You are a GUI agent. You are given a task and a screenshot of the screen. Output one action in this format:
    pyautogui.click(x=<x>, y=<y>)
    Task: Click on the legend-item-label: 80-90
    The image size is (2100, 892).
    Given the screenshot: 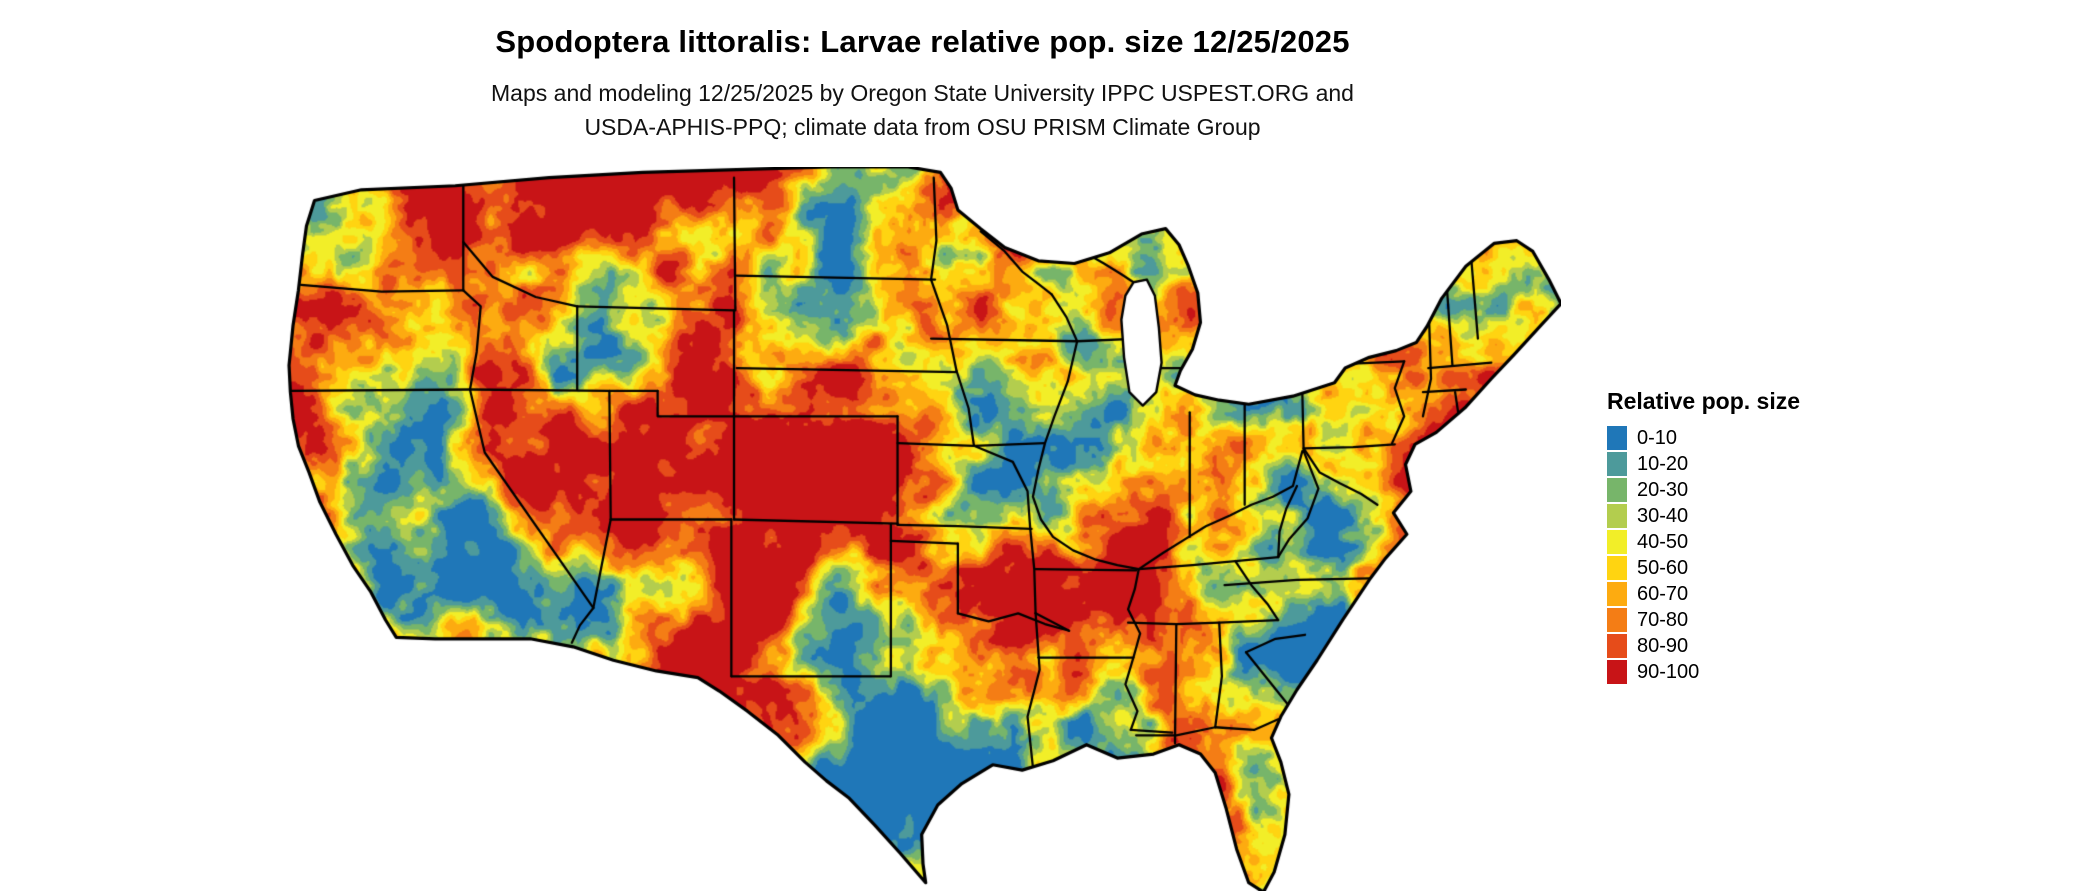 What is the action you would take?
    pyautogui.click(x=1663, y=646)
    